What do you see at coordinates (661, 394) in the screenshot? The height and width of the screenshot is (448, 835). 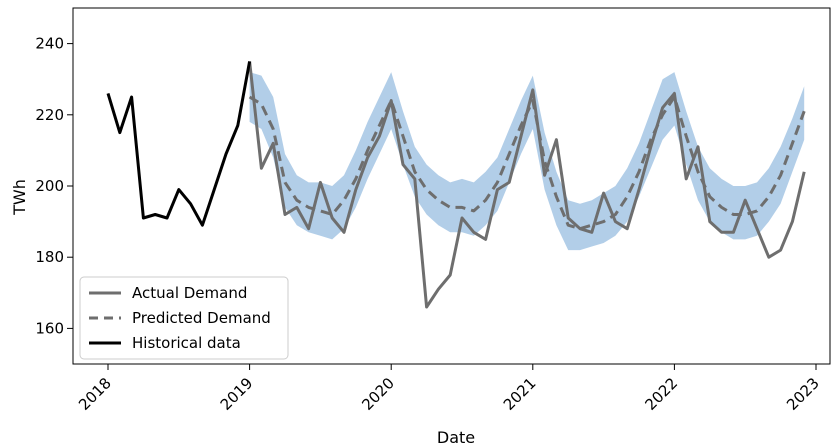 I see `x-tick-label-2022: 2022` at bounding box center [661, 394].